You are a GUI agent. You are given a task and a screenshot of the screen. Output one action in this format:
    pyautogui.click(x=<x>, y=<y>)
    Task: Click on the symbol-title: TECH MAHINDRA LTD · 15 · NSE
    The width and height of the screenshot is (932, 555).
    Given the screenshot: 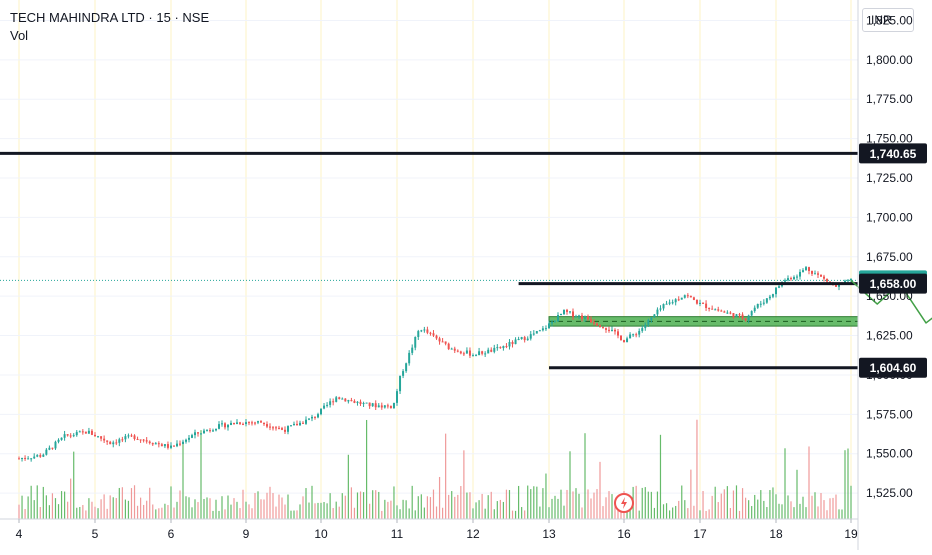 What is the action you would take?
    pyautogui.click(x=110, y=17)
    